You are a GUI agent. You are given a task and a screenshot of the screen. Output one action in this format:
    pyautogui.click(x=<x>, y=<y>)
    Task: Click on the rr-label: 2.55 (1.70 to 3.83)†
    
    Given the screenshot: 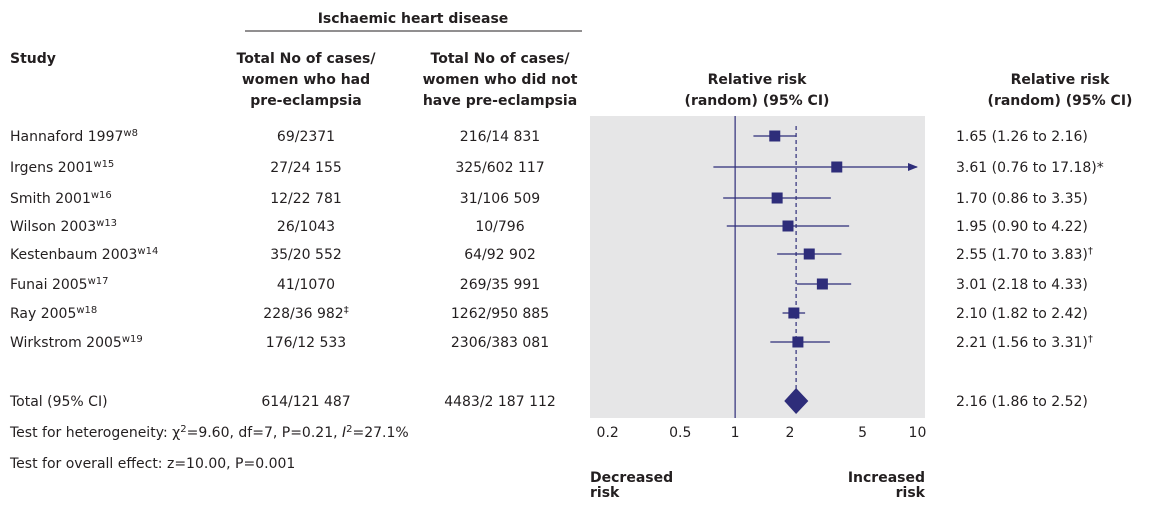 What is the action you would take?
    pyautogui.click(x=1024, y=255)
    